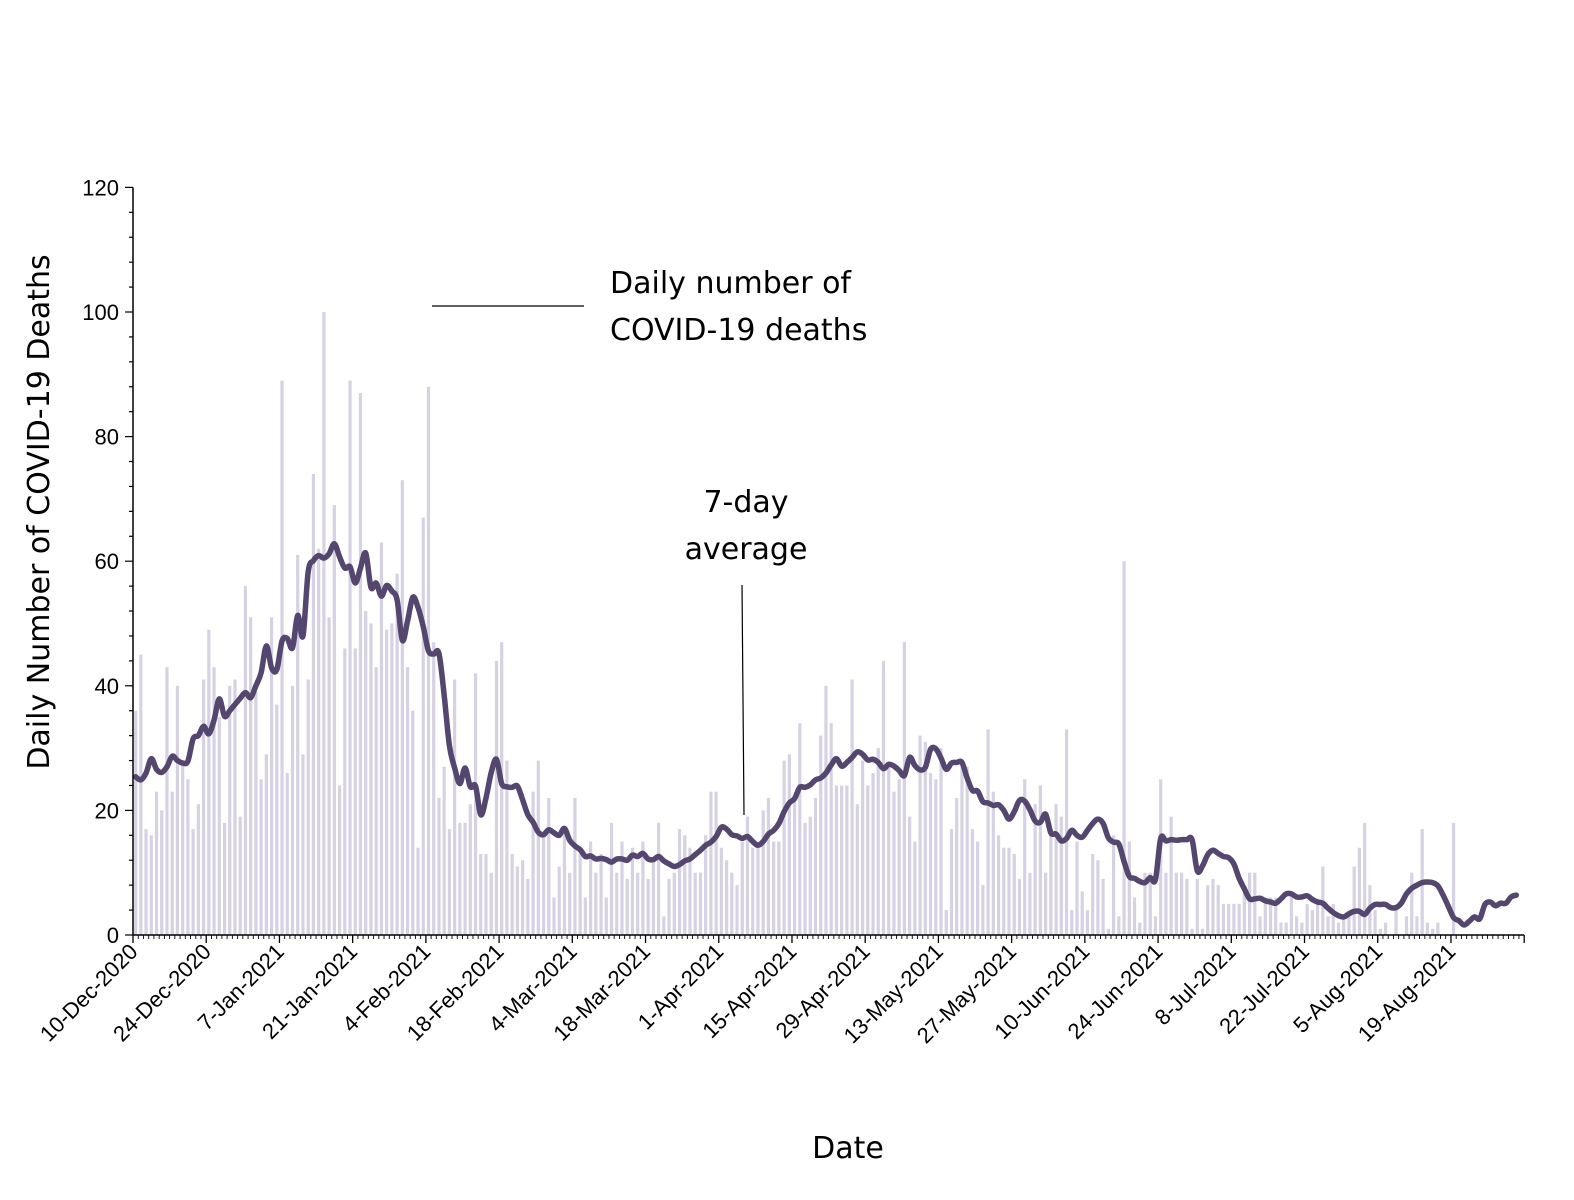 This screenshot has width=1574, height=1200. I want to click on daily-deaths-annotation-line1: Daily number of, so click(731, 283).